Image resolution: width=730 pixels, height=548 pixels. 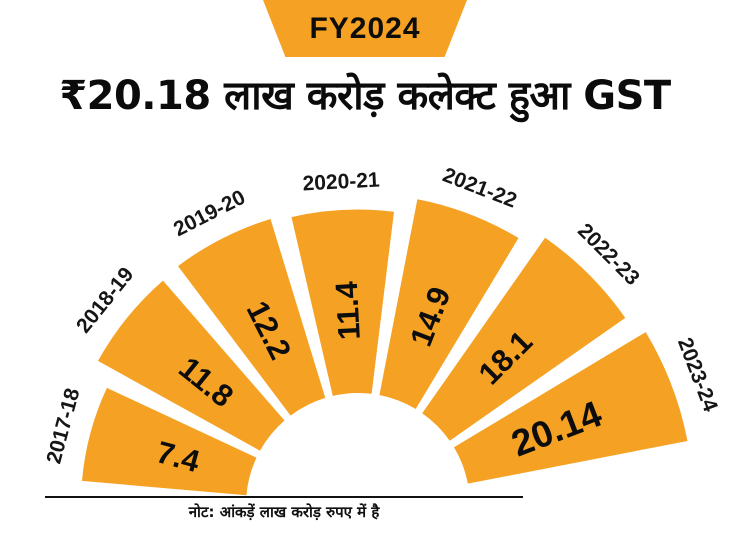 What do you see at coordinates (341, 181) in the screenshot?
I see `year-label-2020-21: 2020-21` at bounding box center [341, 181].